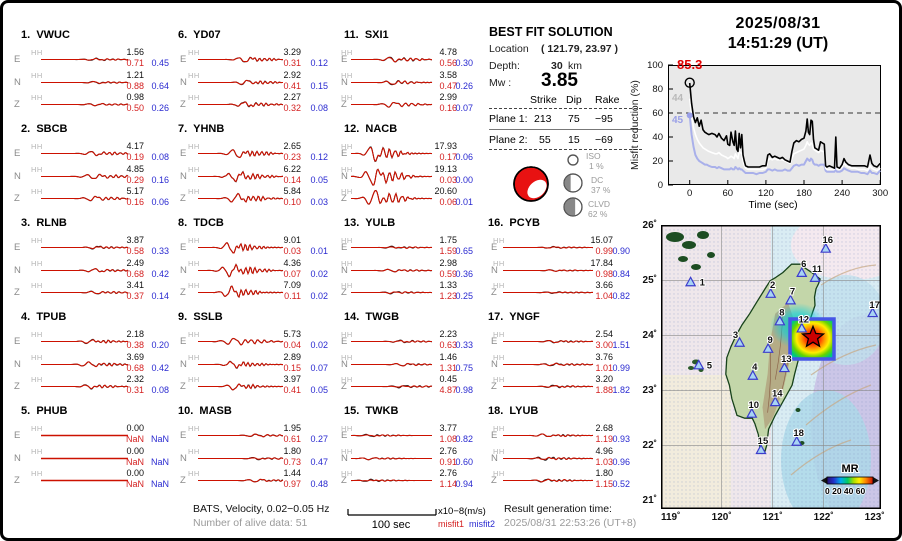 This screenshot has height=541, width=902. I want to click on misfit2-value: 1.51, so click(621, 345).